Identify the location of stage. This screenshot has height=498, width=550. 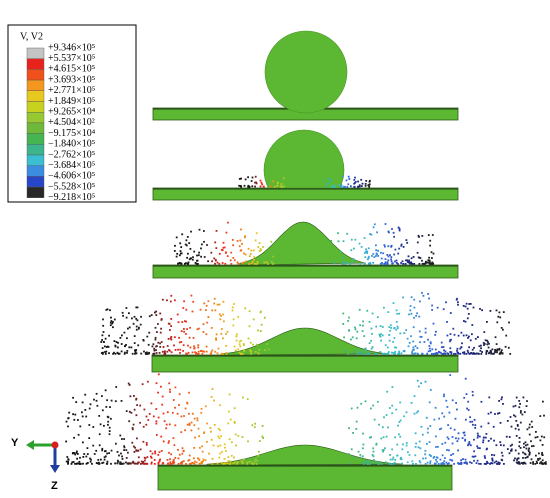
(305, 165).